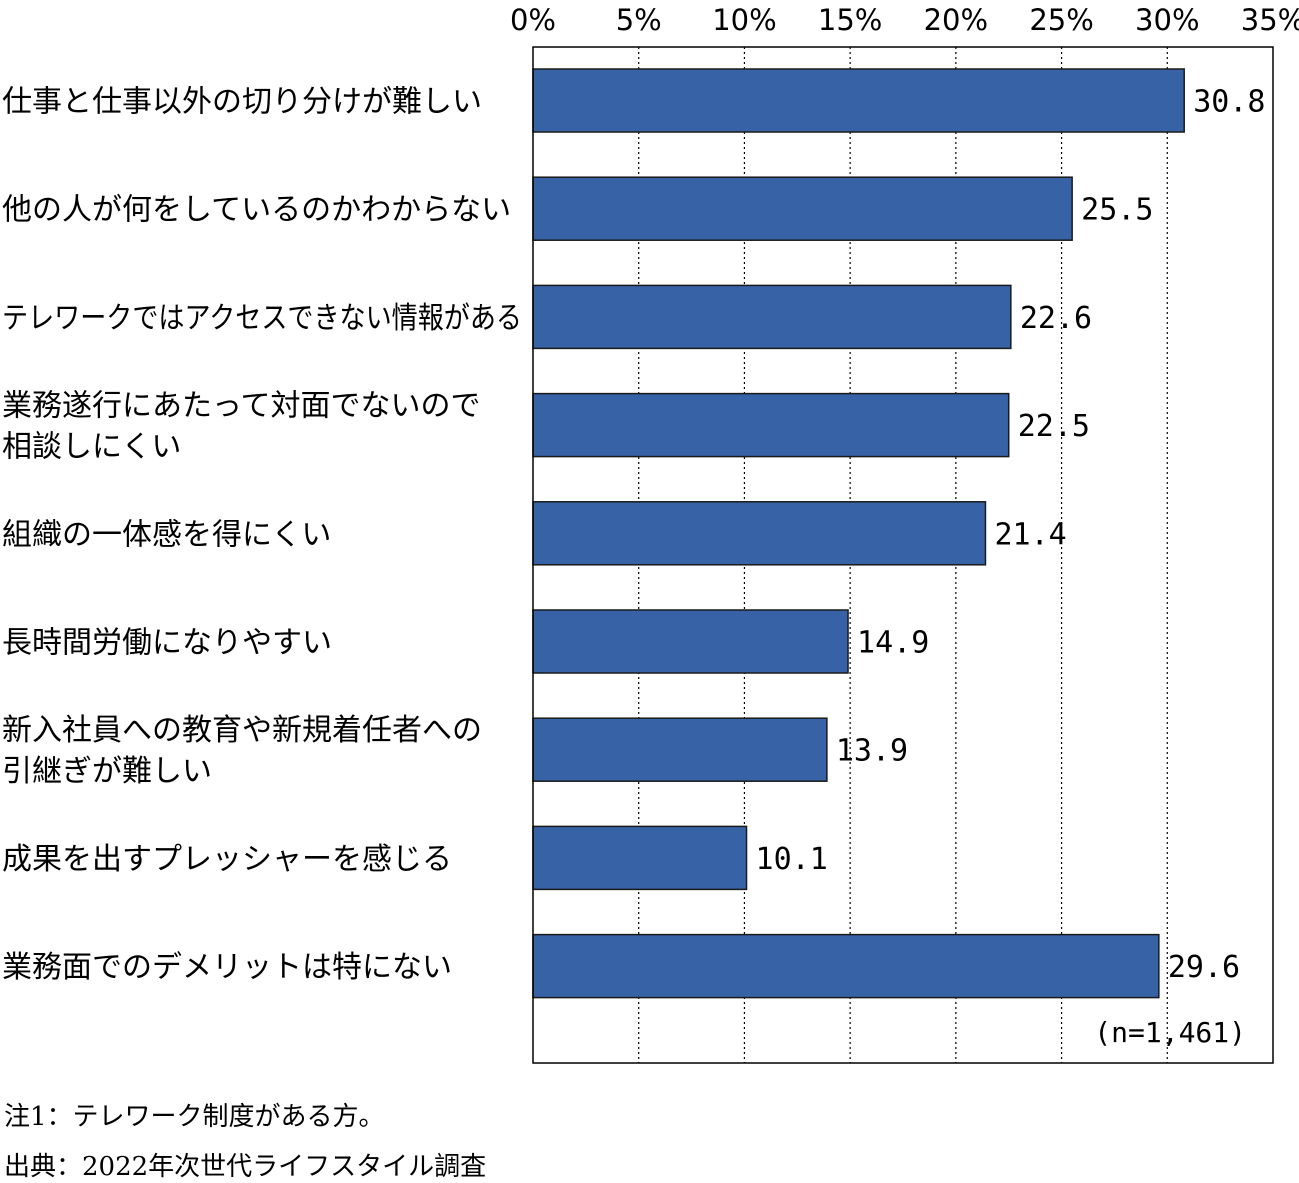  Describe the element at coordinates (167, 643) in the screenshot. I see `category-label-5: 長時間労働になりやすい` at that location.